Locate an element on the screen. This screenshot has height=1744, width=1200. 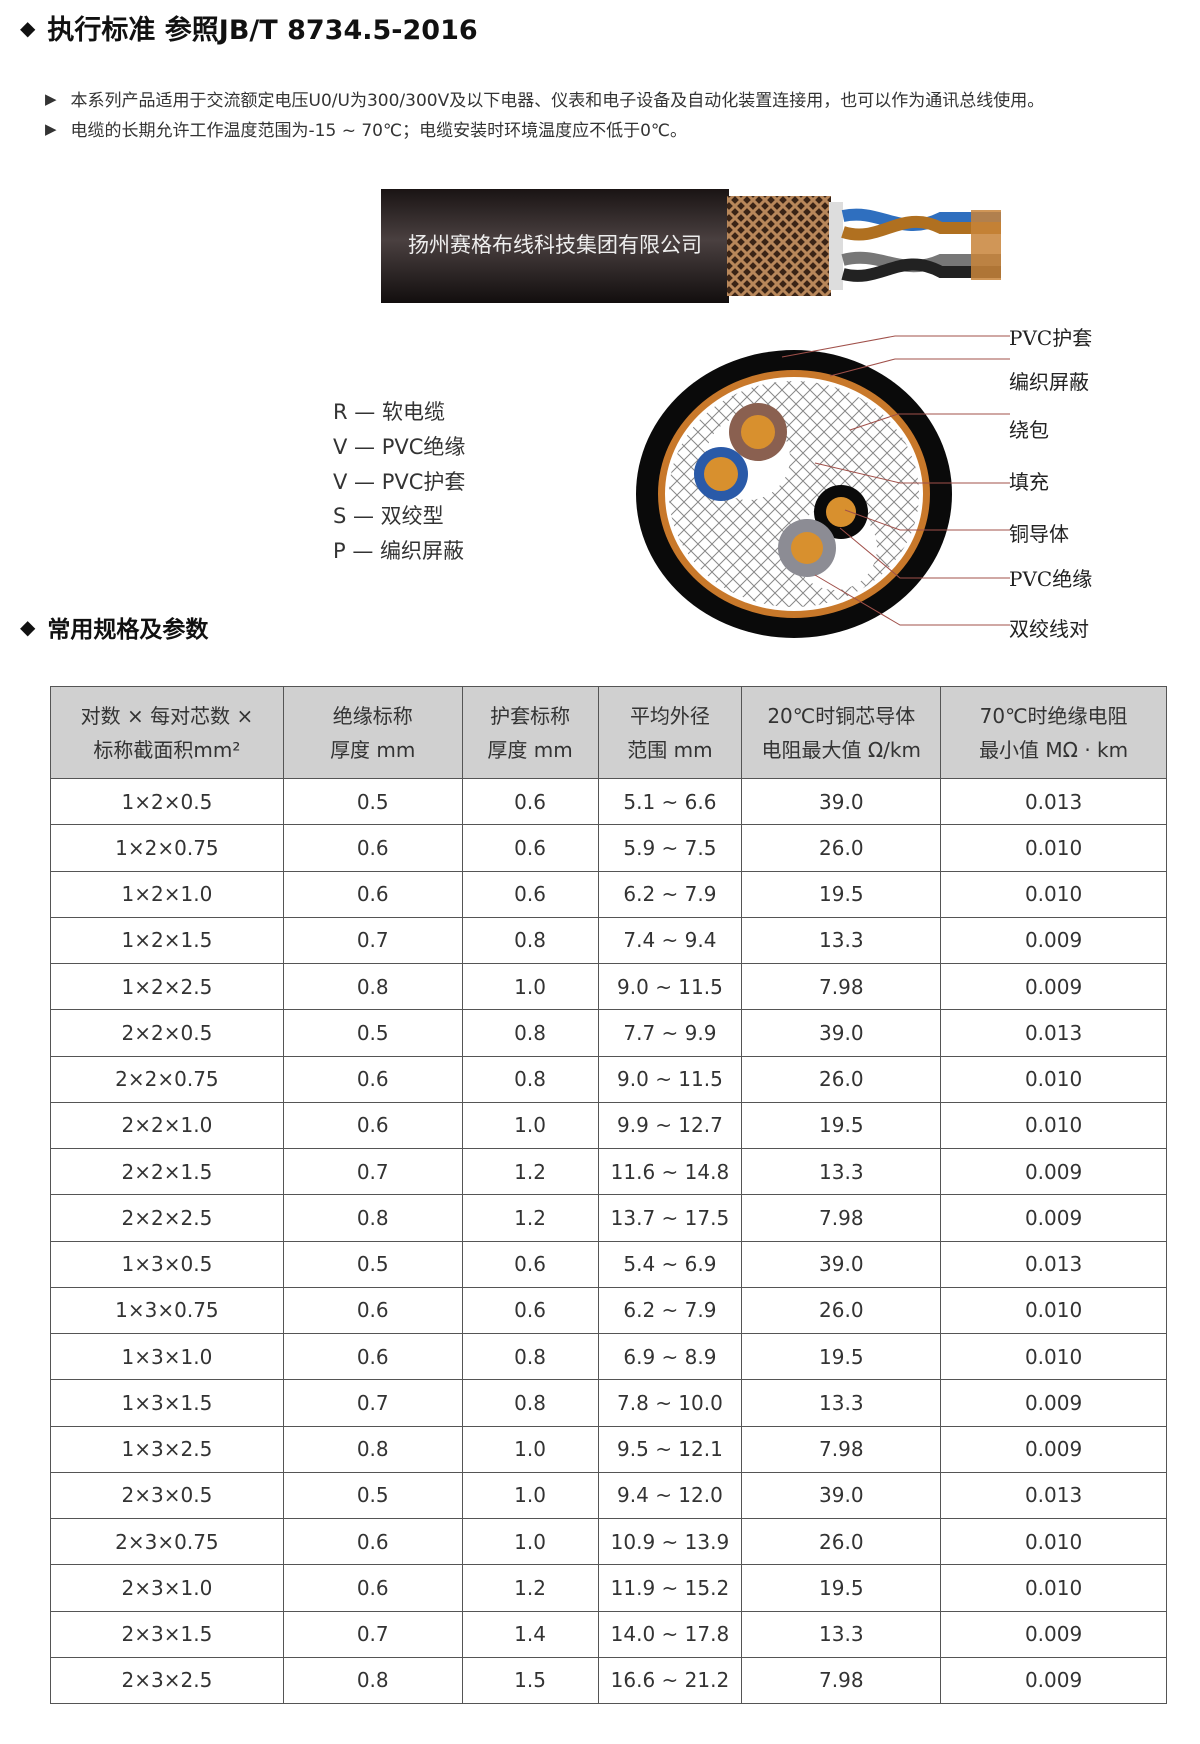
table-cell: 2×2×0.75 is located at coordinates (167, 1079).